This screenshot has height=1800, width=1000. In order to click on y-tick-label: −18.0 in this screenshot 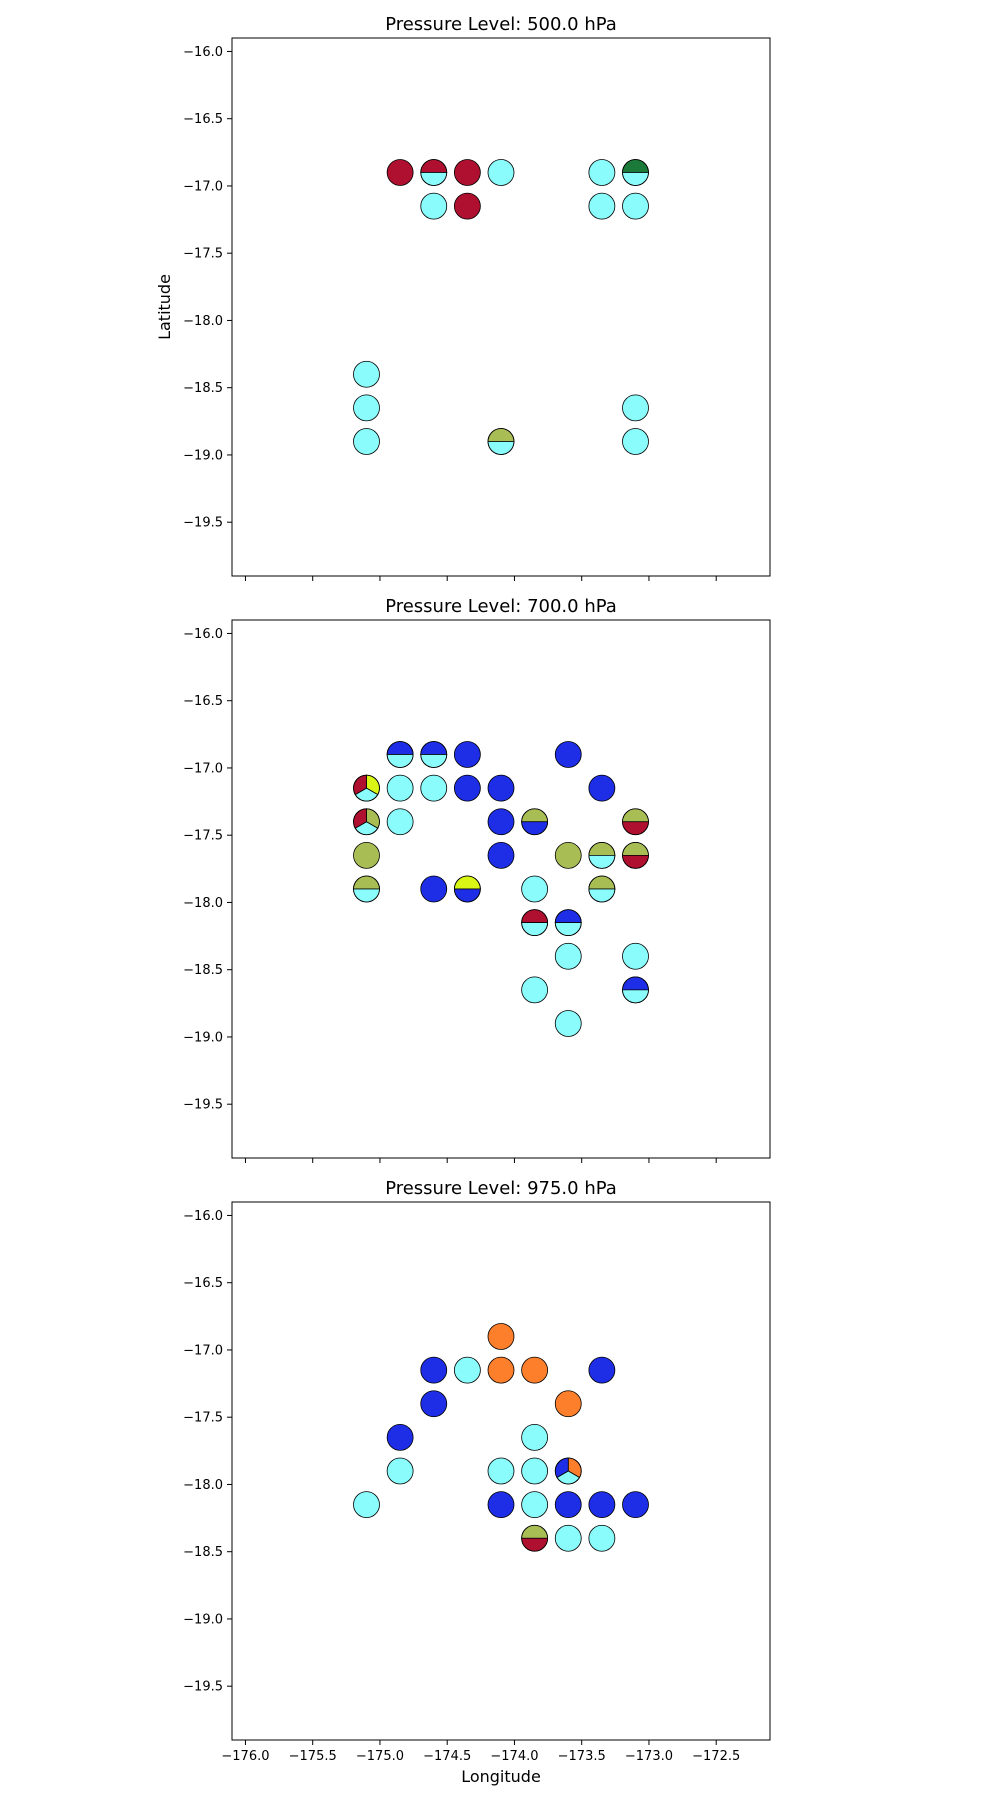, I will do `click(203, 903)`.